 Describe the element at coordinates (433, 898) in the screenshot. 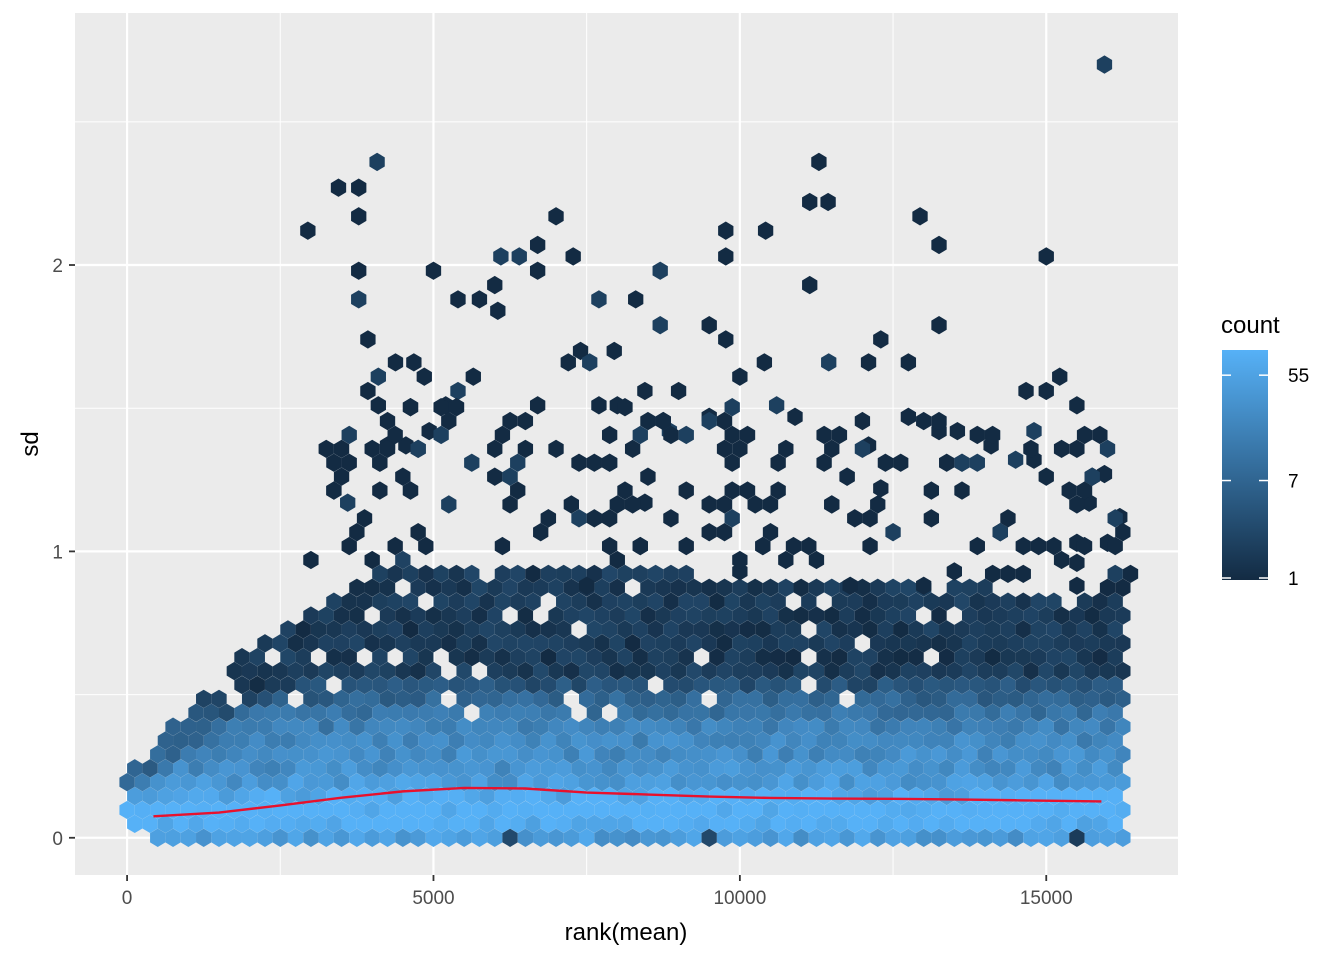

I see `x-tick-label: 5000` at that location.